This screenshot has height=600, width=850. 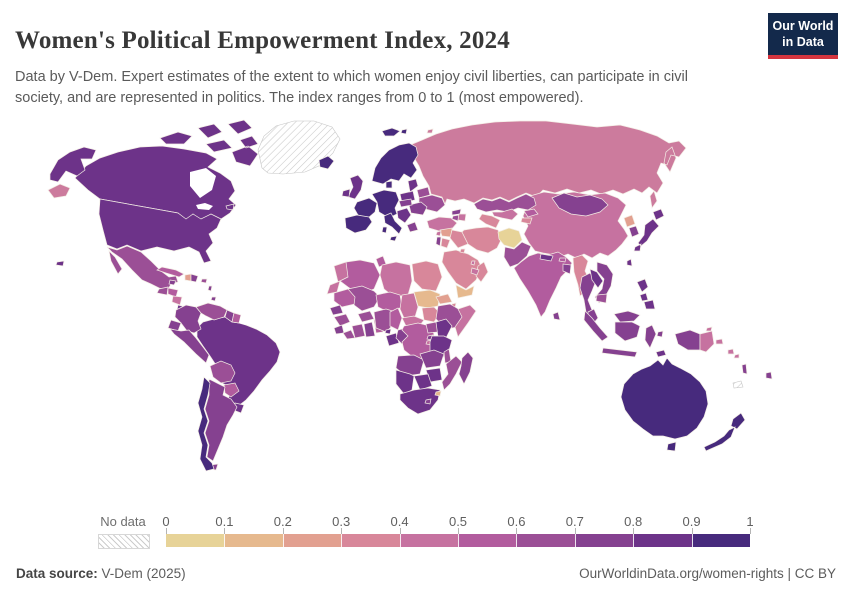 I want to click on country-australia, so click(x=664, y=404).